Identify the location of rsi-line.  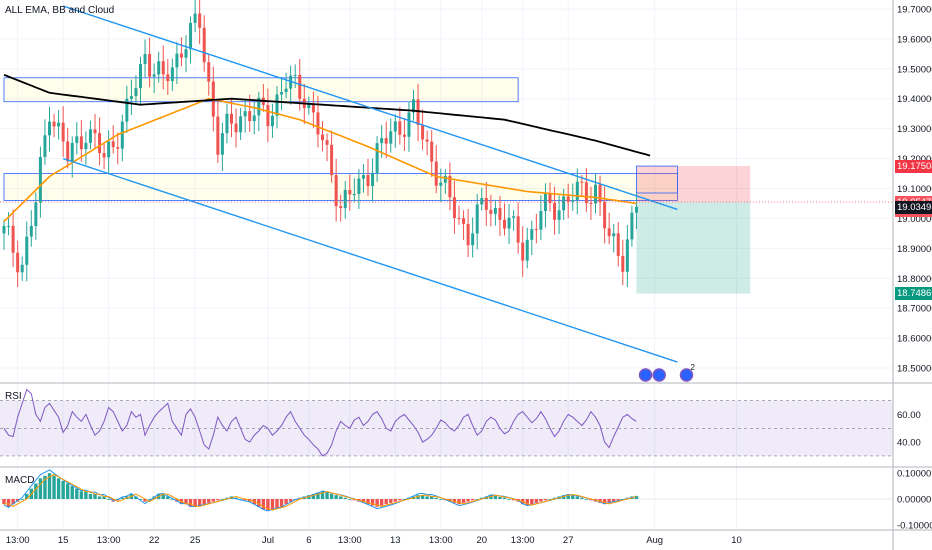
(320, 422).